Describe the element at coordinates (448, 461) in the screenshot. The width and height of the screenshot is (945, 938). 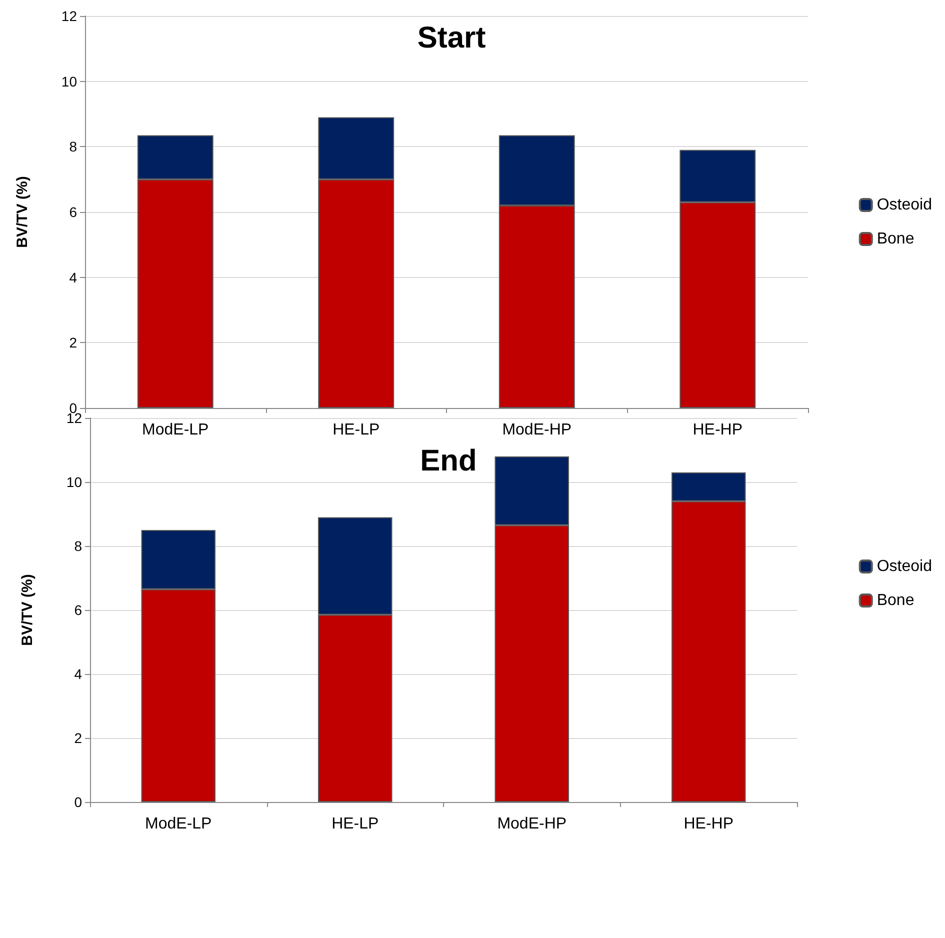
I see `text: End` at that location.